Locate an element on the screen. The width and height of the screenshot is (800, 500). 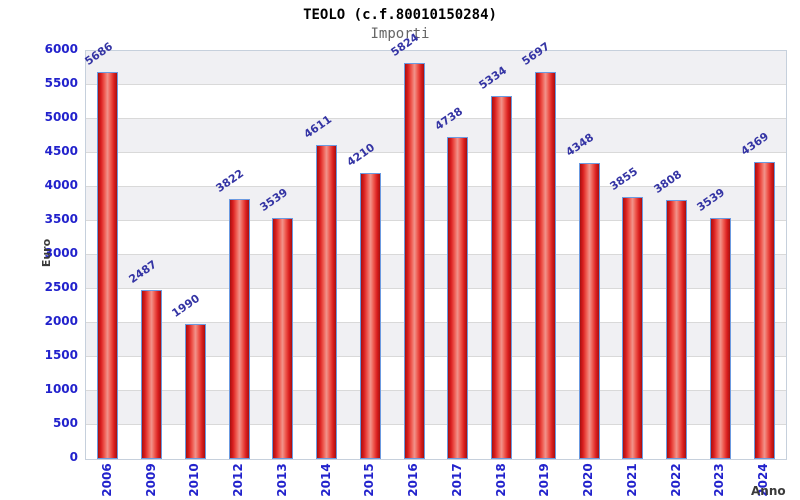
y-tick-4000: 4000 is located at coordinates (61, 185).